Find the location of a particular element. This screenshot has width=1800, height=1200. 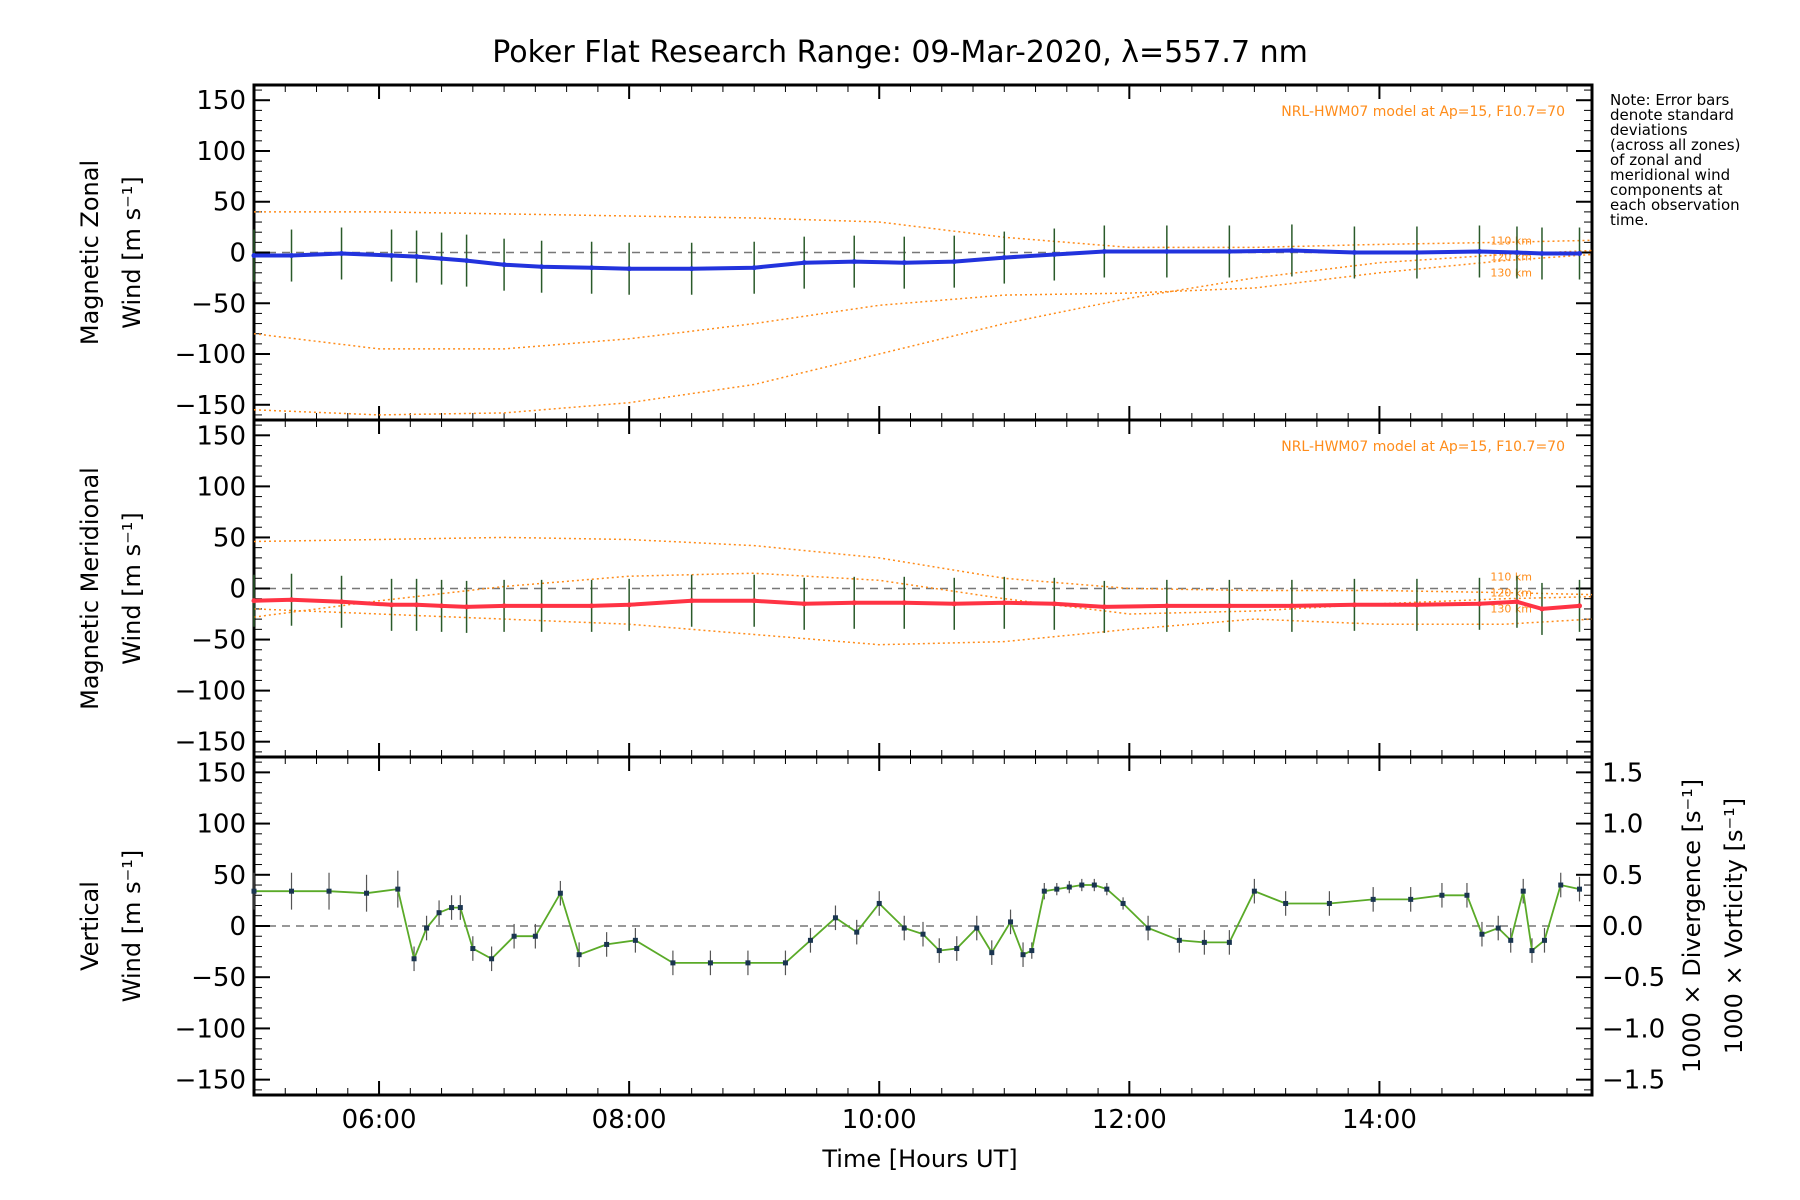

note-line: each observation is located at coordinates (1675, 205).